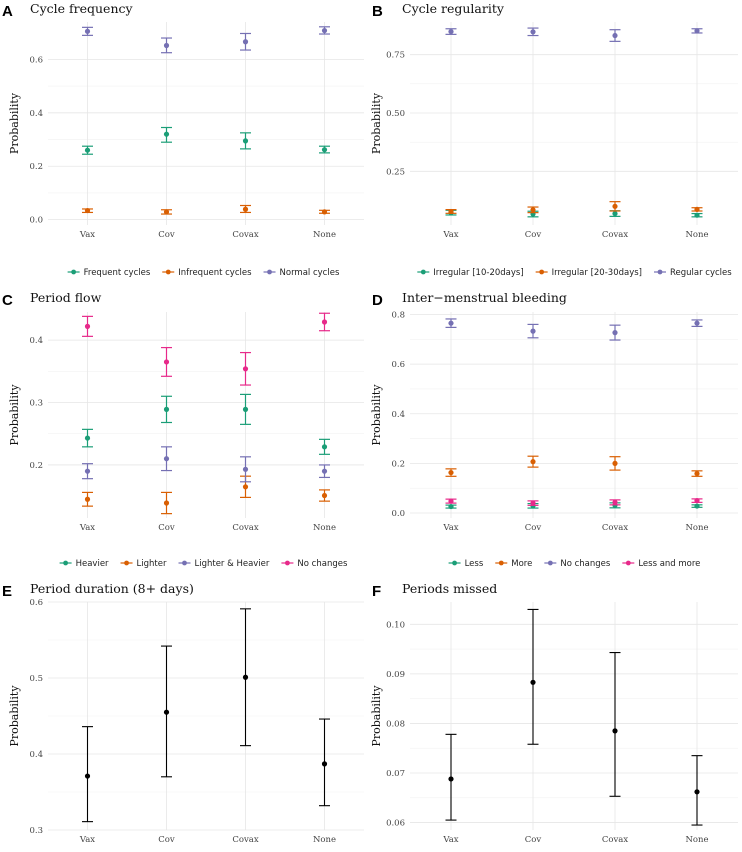  I want to click on legend-item: Irregular [20-30days], so click(588, 273).